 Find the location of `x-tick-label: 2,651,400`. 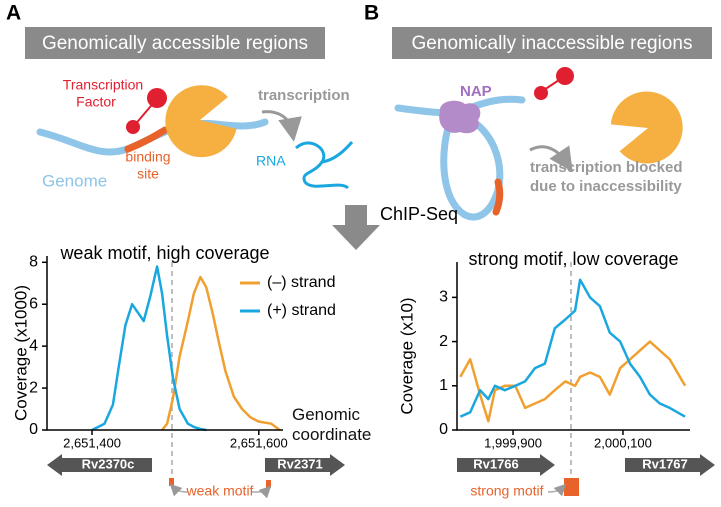

x-tick-label: 2,651,400 is located at coordinates (92, 442).